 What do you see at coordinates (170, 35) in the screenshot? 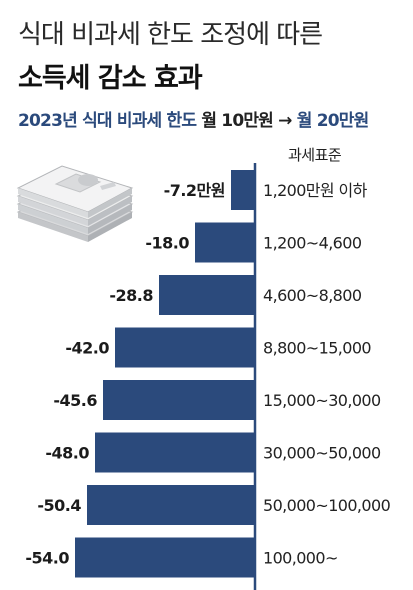
I see `chart-title-line1: 식대 비과세 한도 조정에 따른` at bounding box center [170, 35].